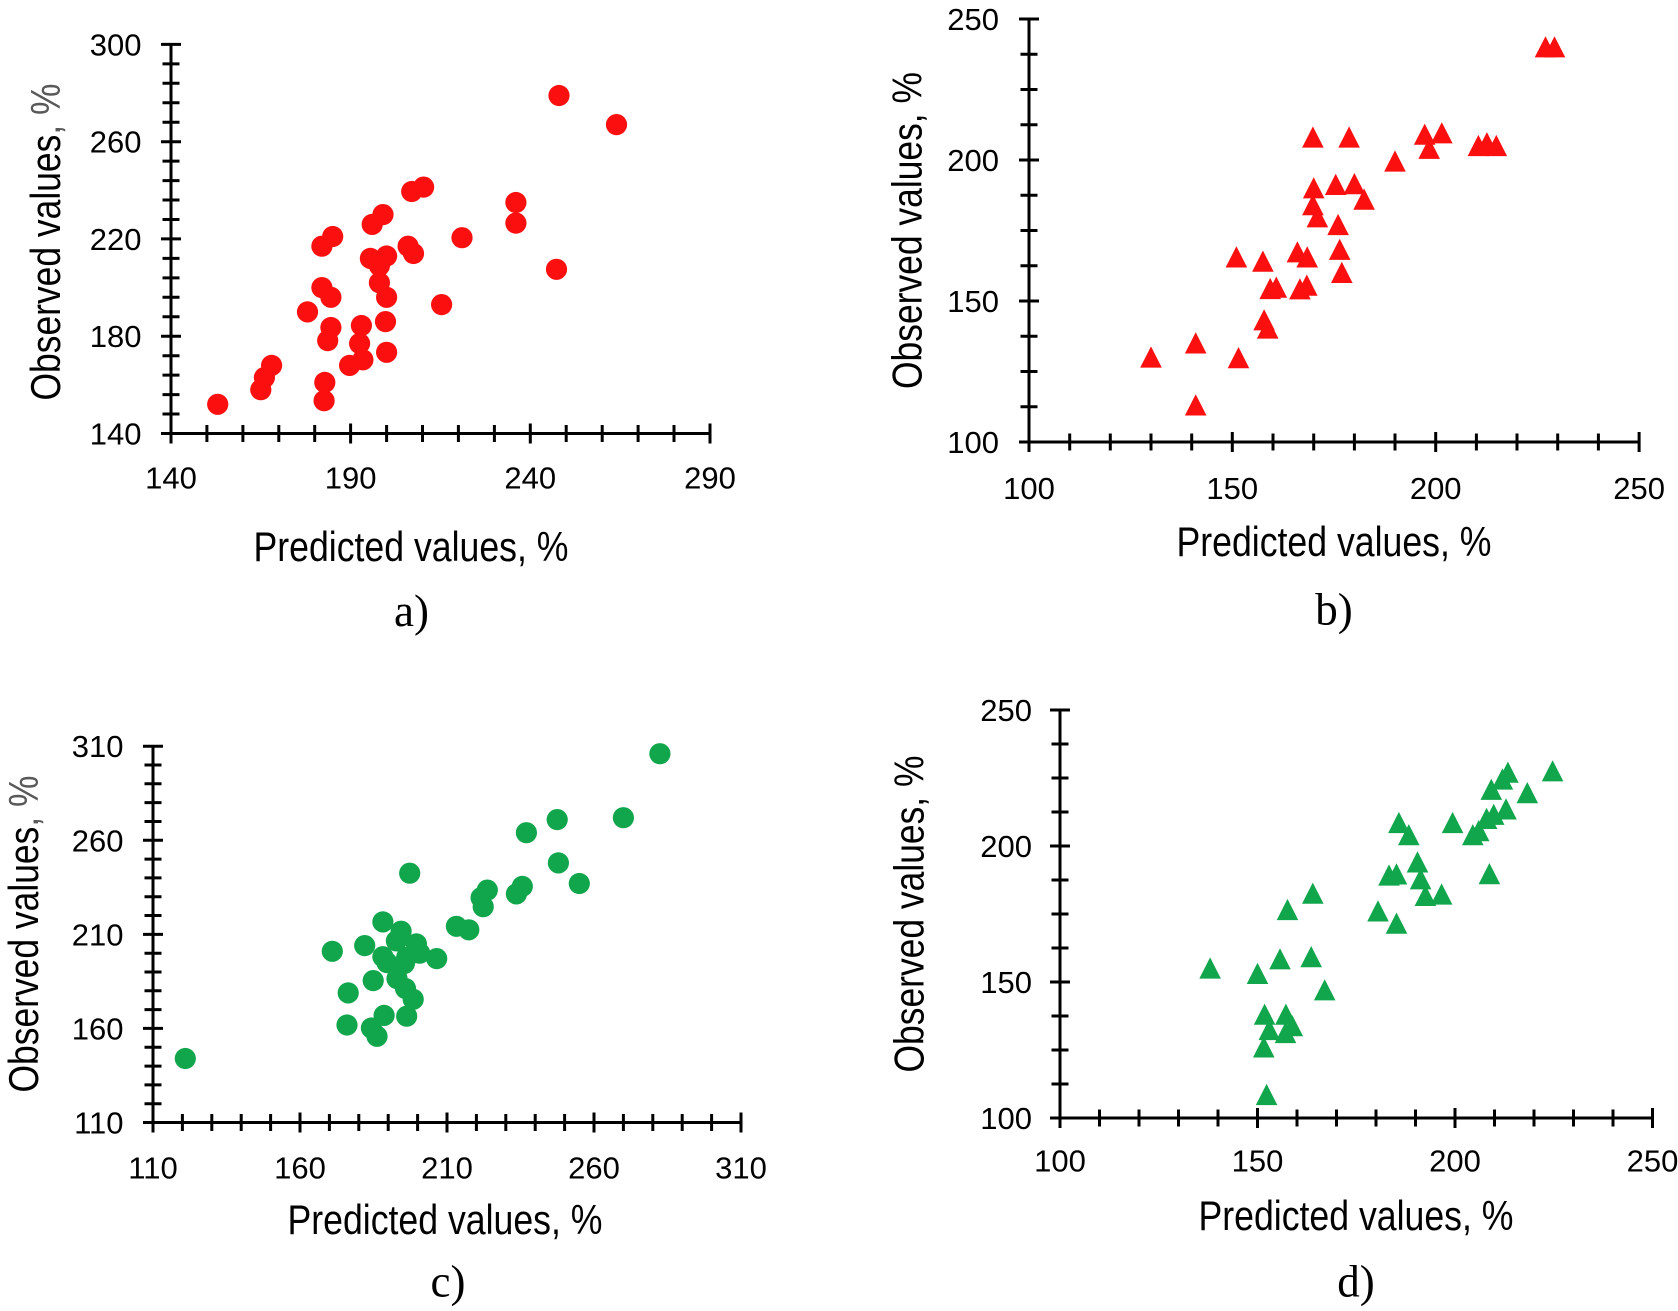 This screenshot has width=1678, height=1311. What do you see at coordinates (1334, 610) in the screenshot?
I see `svg-text: b)` at bounding box center [1334, 610].